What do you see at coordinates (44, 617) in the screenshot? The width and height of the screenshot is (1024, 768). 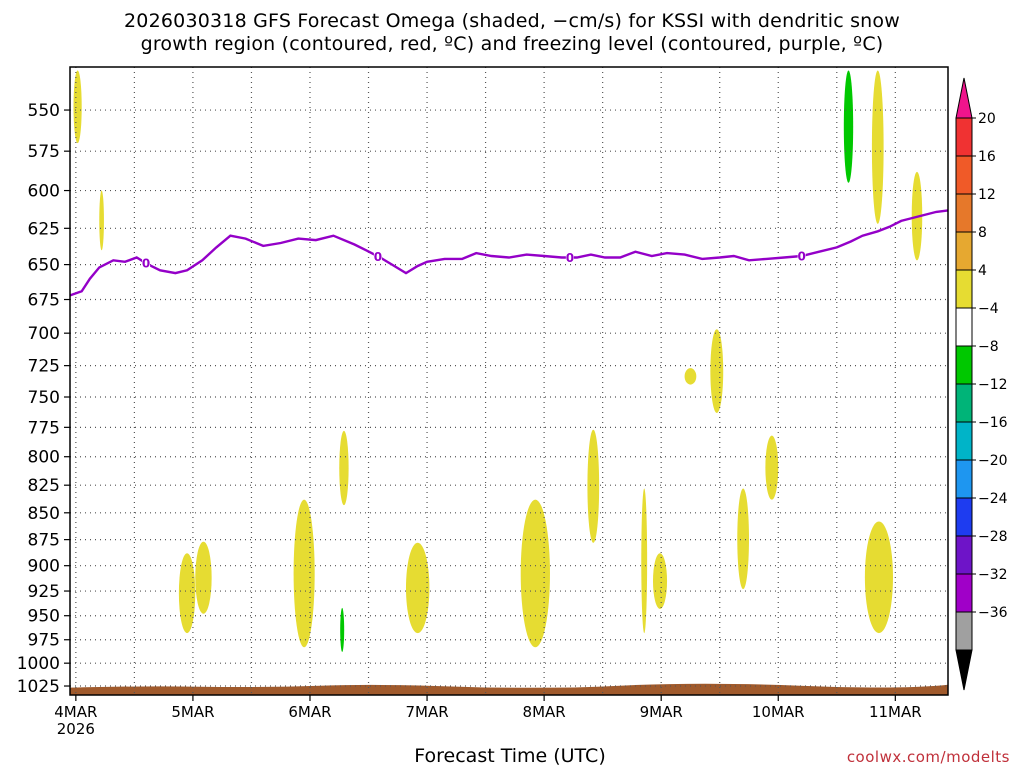 I see `y-tick-label-16: 950` at bounding box center [44, 617].